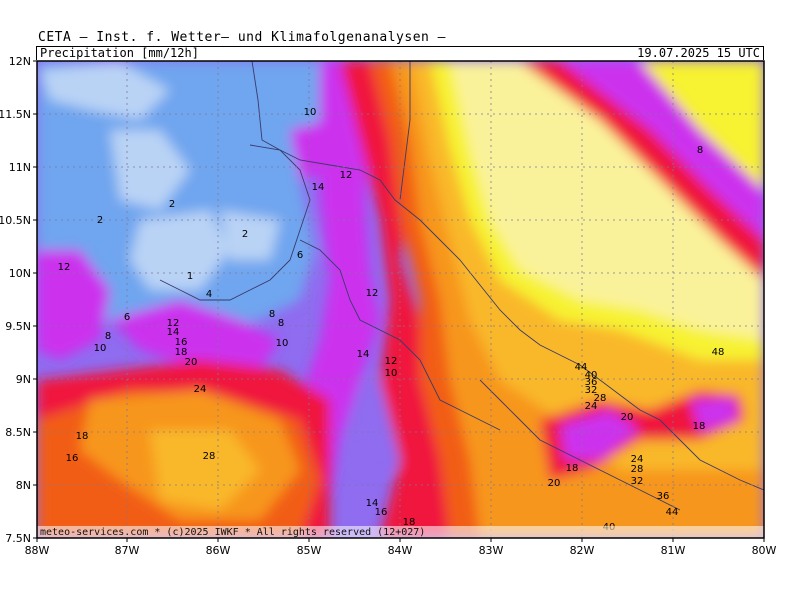 This screenshot has width=800, height=600. What do you see at coordinates (23, 379) in the screenshot?
I see `lat-label: 9N` at bounding box center [23, 379].